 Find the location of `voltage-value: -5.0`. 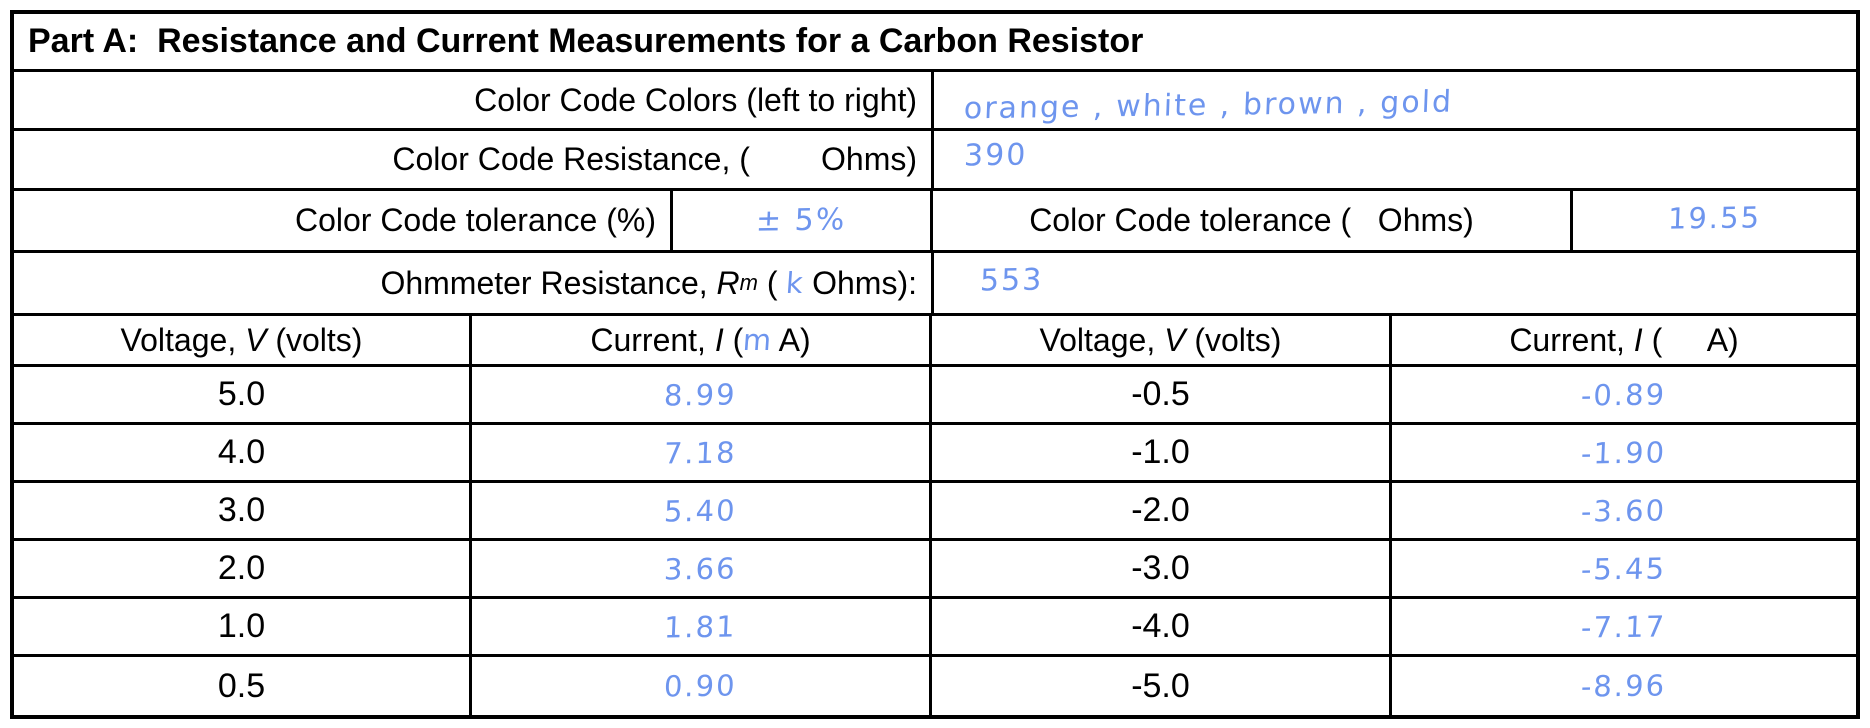

voltage-value: -5.0 is located at coordinates (1162, 686).